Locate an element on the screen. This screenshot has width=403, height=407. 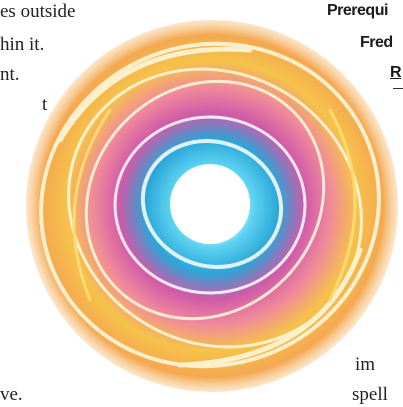
heading: R is located at coordinates (396, 72).